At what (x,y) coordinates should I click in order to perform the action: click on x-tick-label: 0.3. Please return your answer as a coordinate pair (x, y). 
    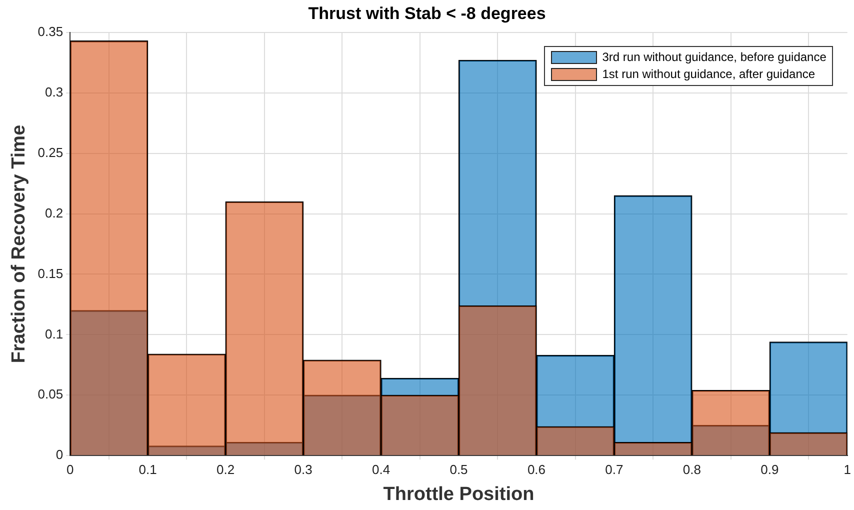
    Looking at the image, I should click on (303, 469).